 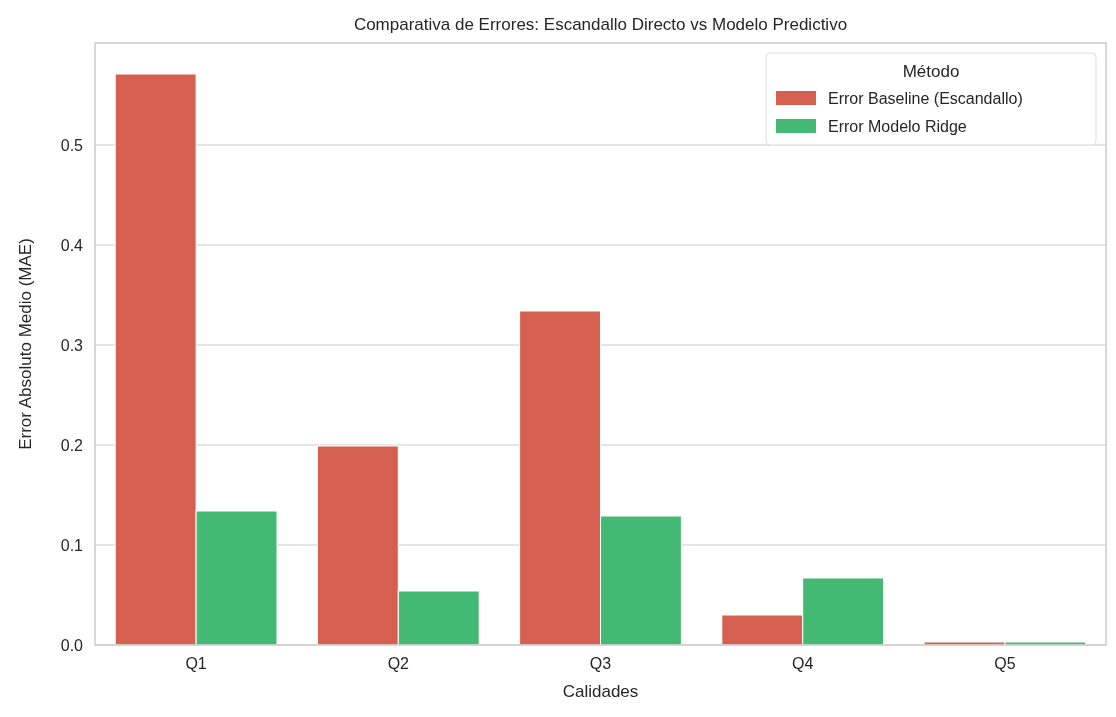 What do you see at coordinates (600, 691) in the screenshot?
I see `x-axis-title: Calidades` at bounding box center [600, 691].